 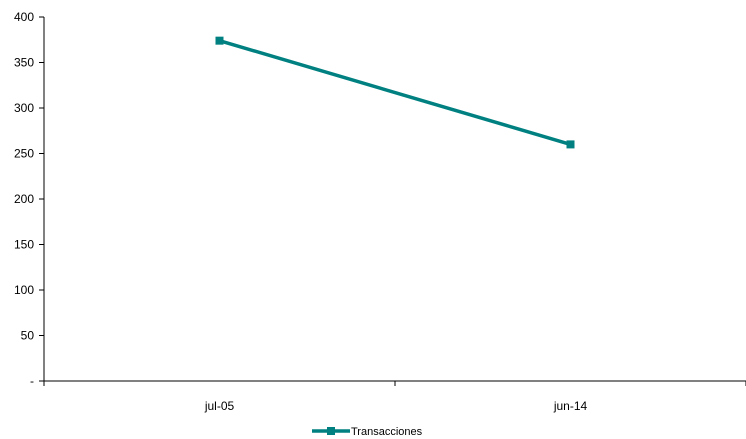 I want to click on x-axis-ticks: jul-05 jun-14, so click(x=394, y=397).